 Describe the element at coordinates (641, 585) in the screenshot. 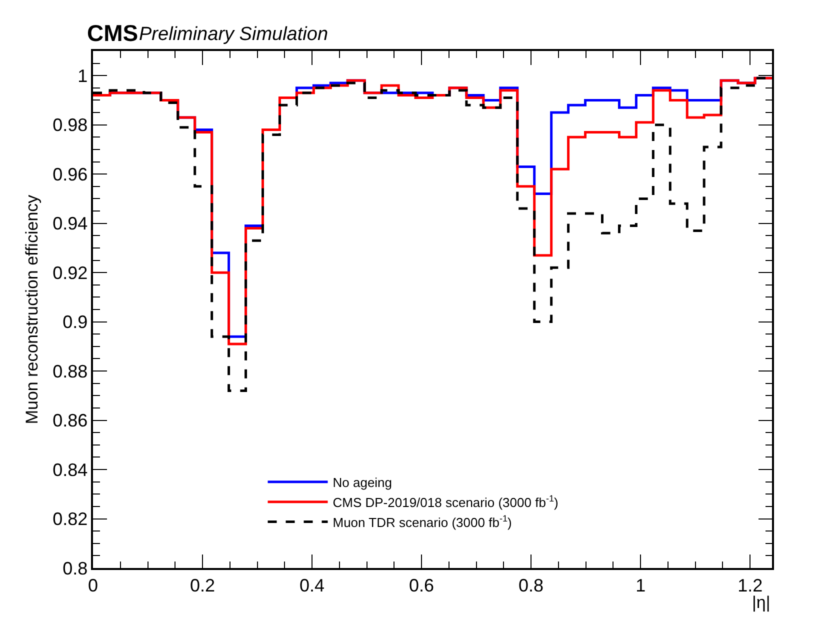

I see `x-tick-label: 1` at that location.